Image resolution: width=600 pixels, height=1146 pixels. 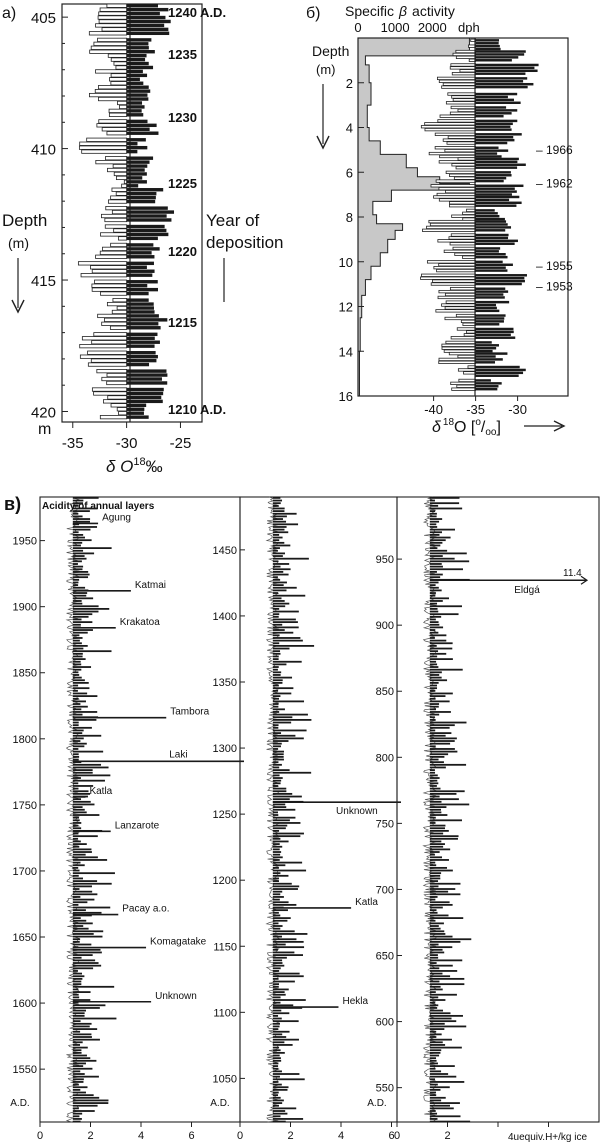 I want to click on panel-b-y-ticks: 2 4 6 8 10 12 14 16, so click(x=351, y=240).